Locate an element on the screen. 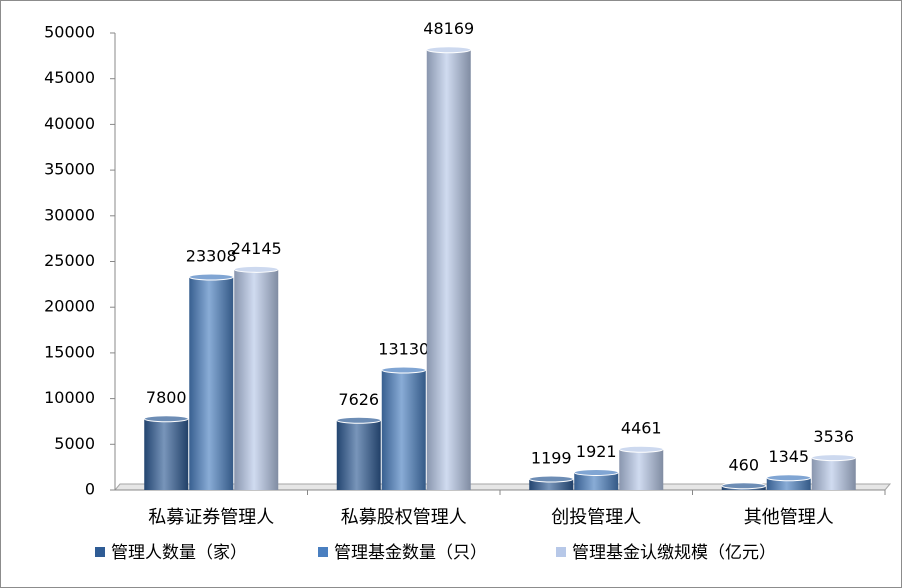  data-label: 460 is located at coordinates (743, 464).